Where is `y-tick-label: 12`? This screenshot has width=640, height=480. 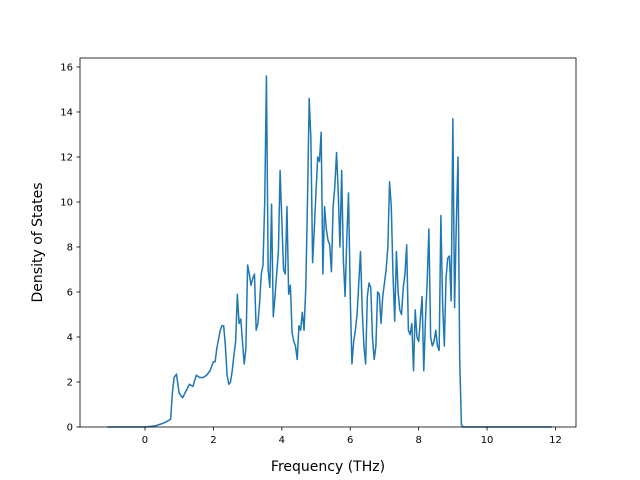 y-tick-label: 12 is located at coordinates (66, 158).